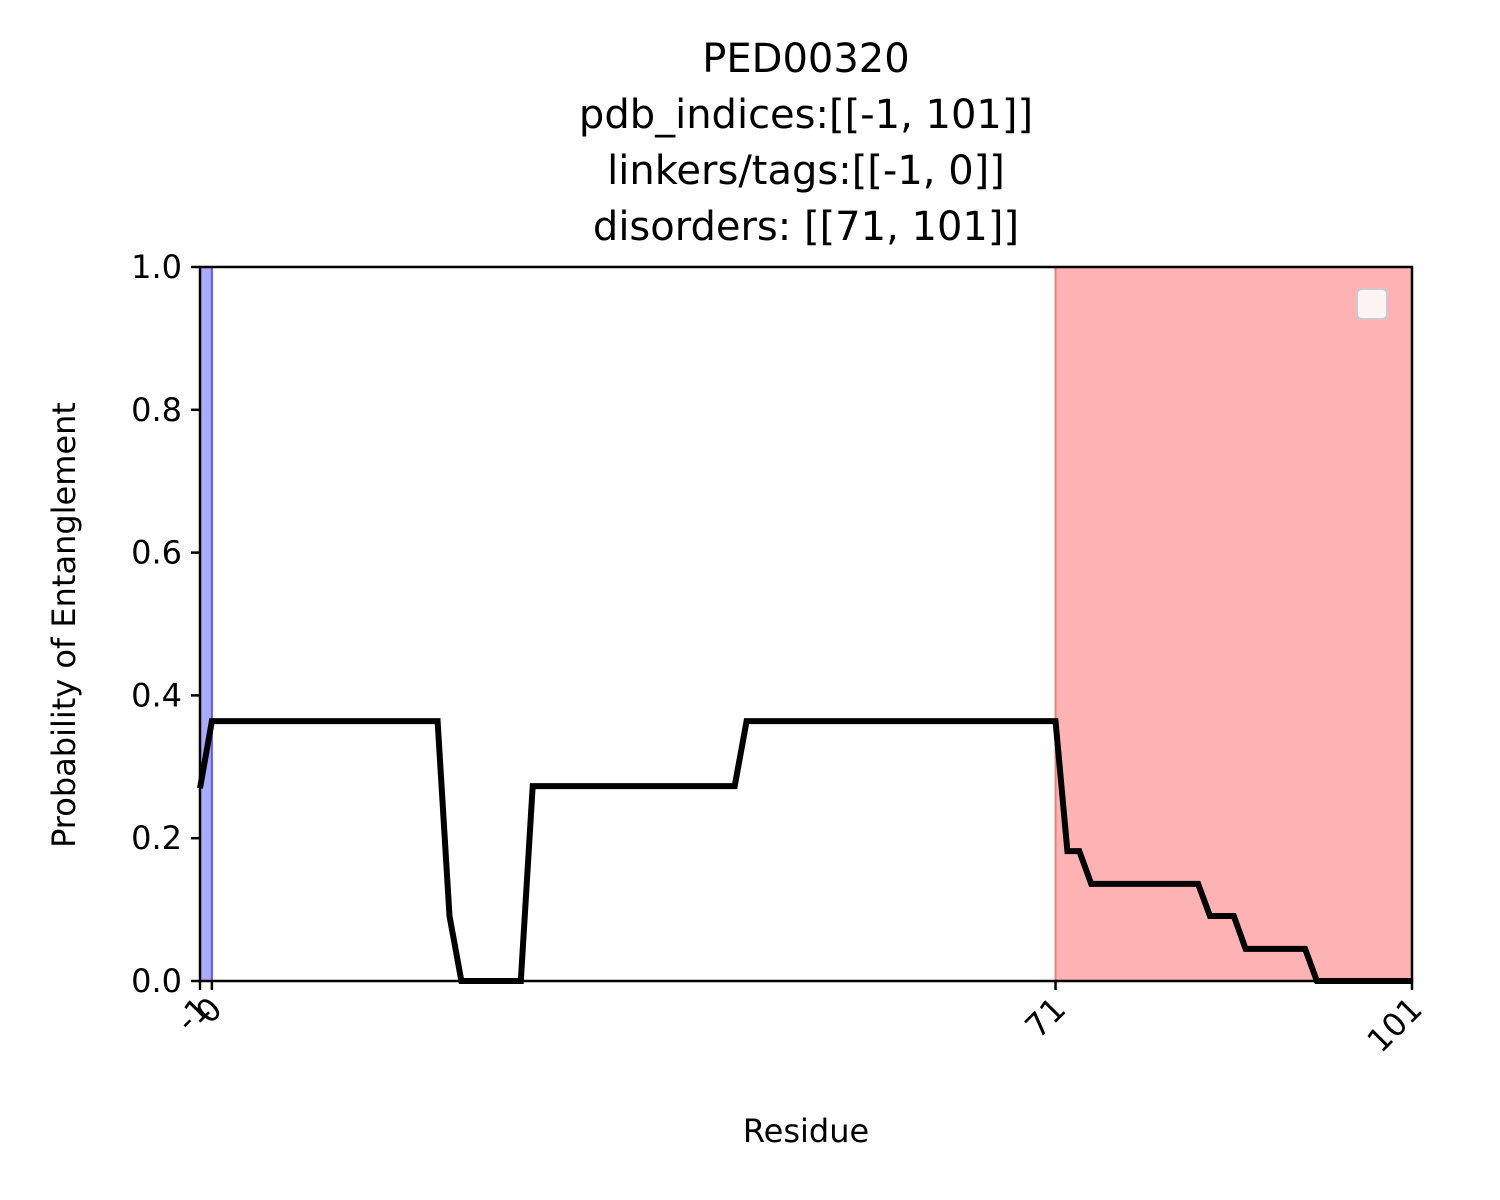  I want to click on legend-box, so click(1372, 304).